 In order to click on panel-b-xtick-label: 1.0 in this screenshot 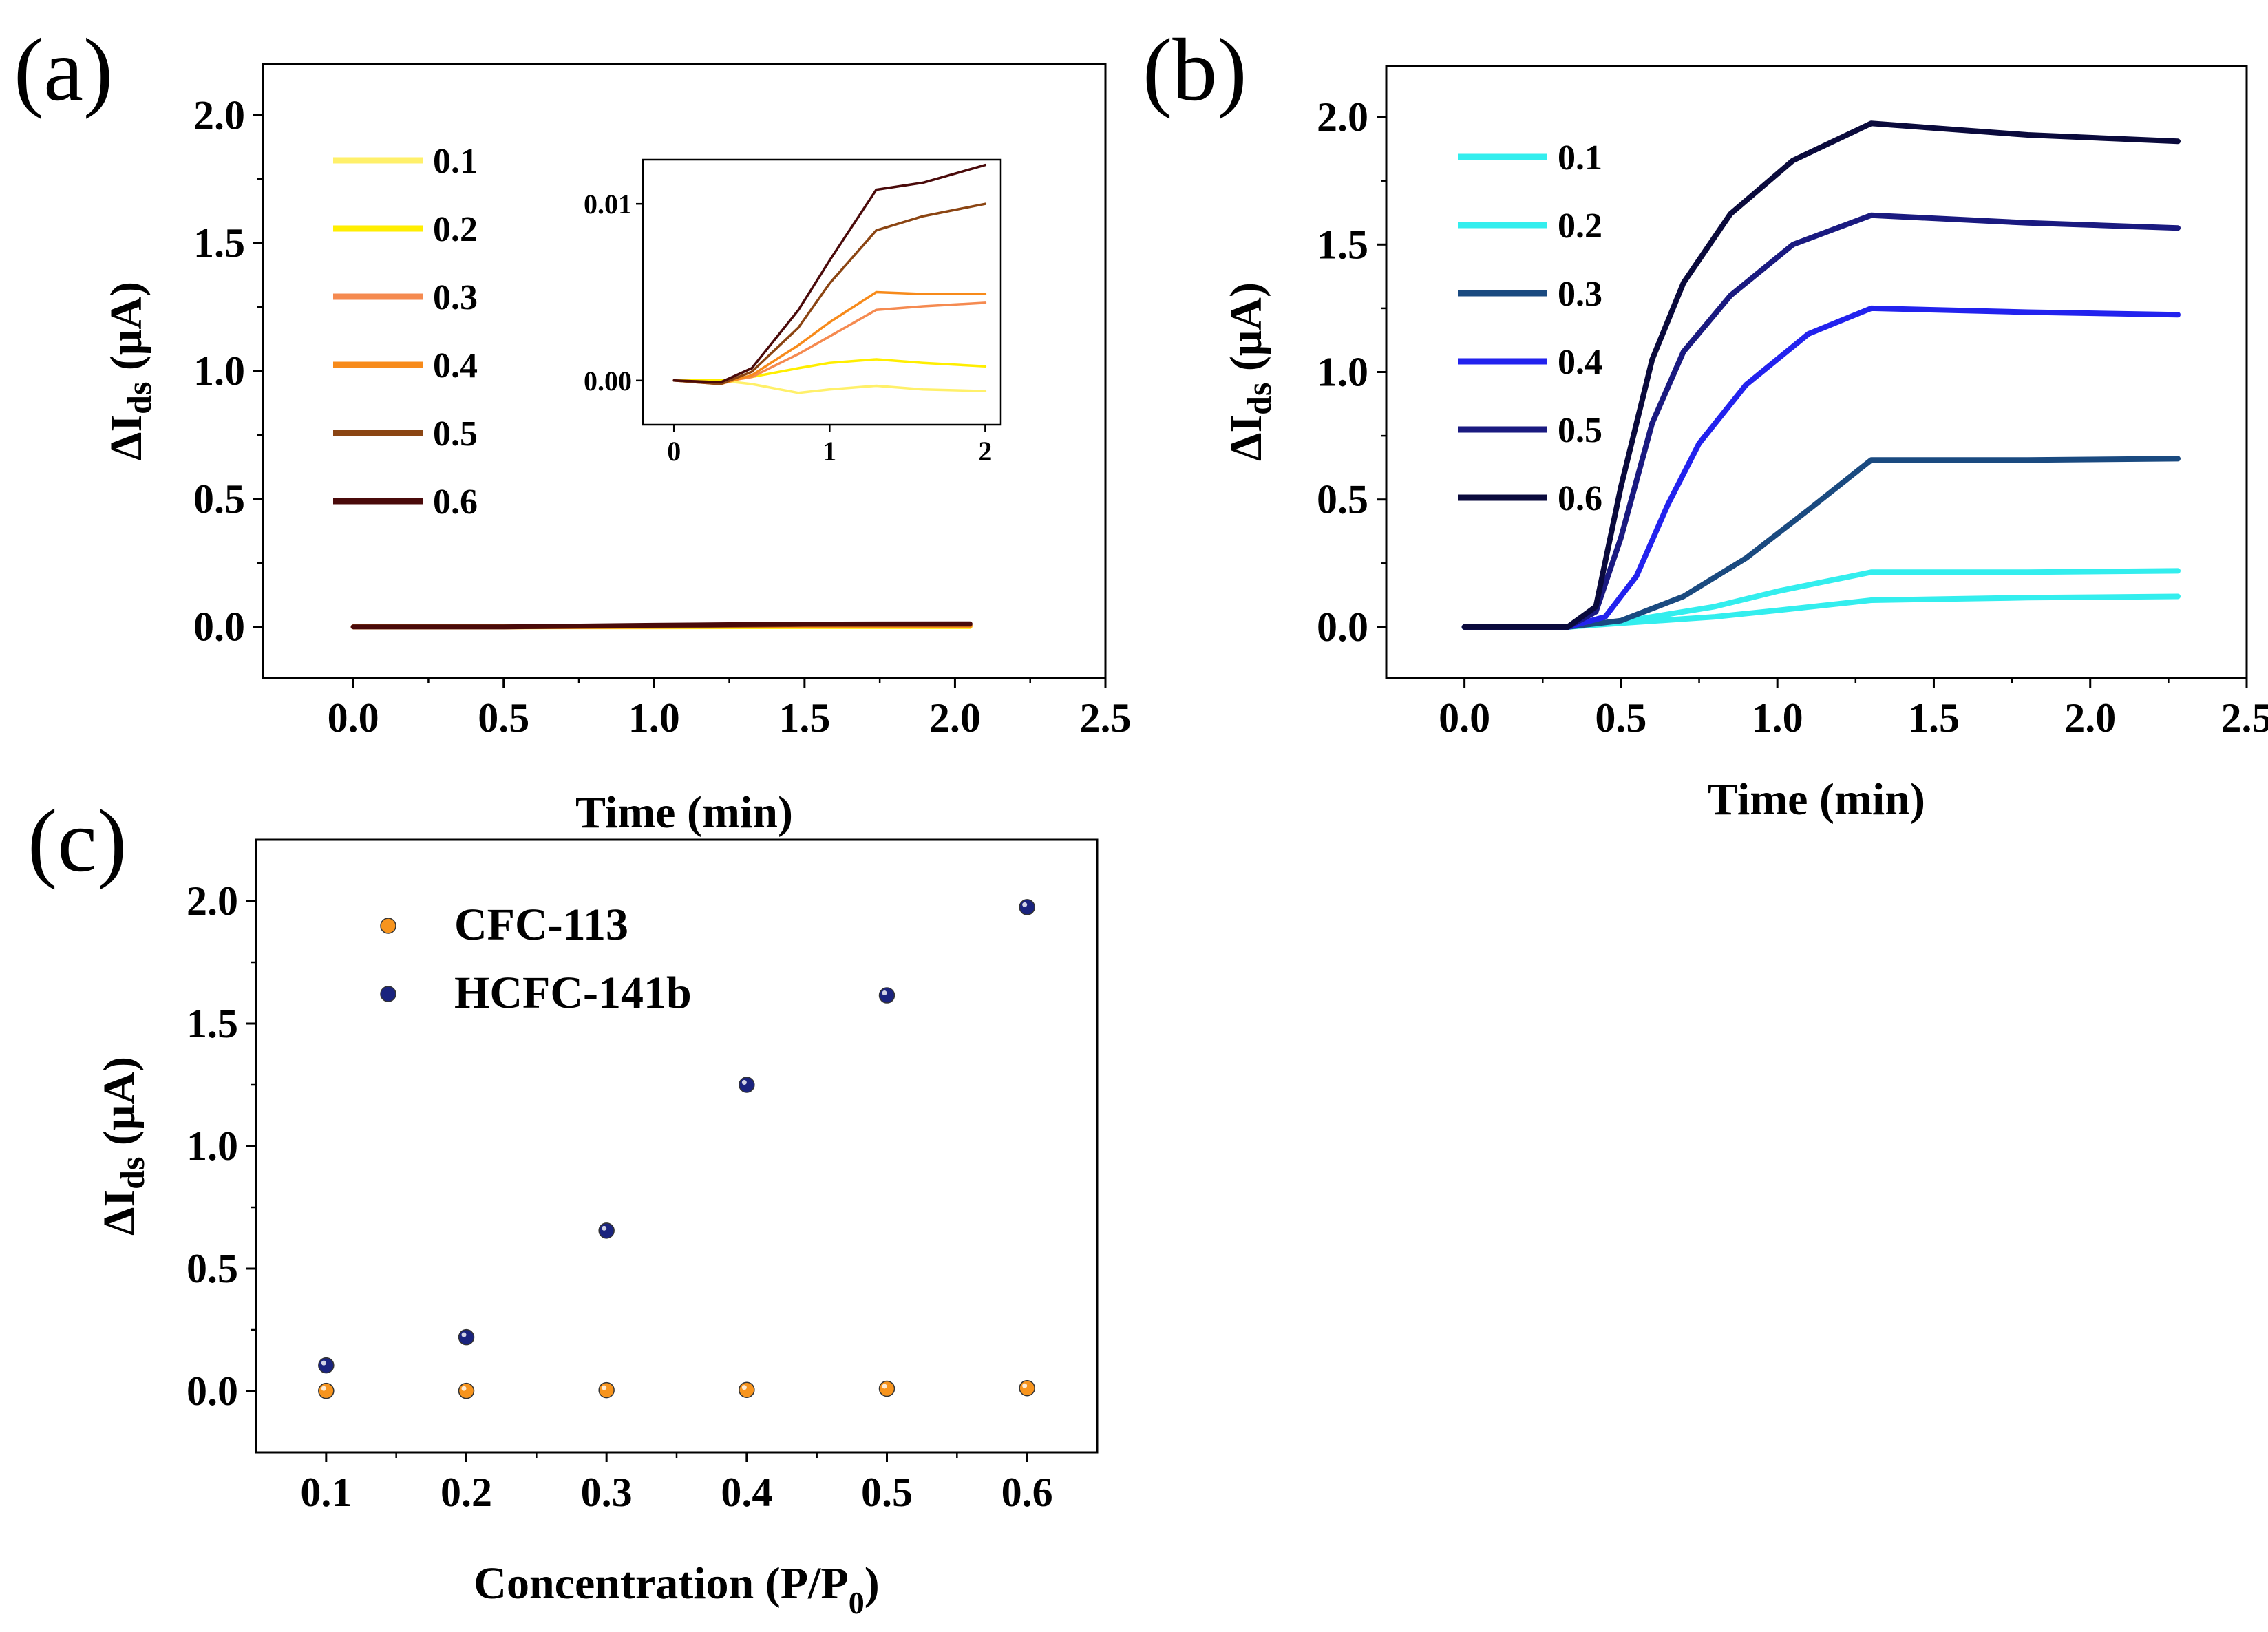, I will do `click(1778, 718)`.